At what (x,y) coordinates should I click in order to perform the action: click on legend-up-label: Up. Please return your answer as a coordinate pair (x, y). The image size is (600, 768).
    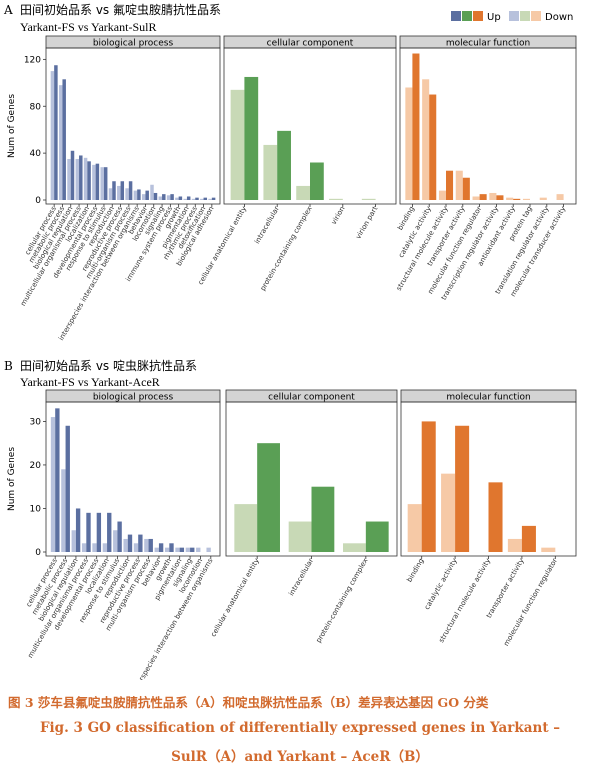
    Looking at the image, I should click on (494, 17).